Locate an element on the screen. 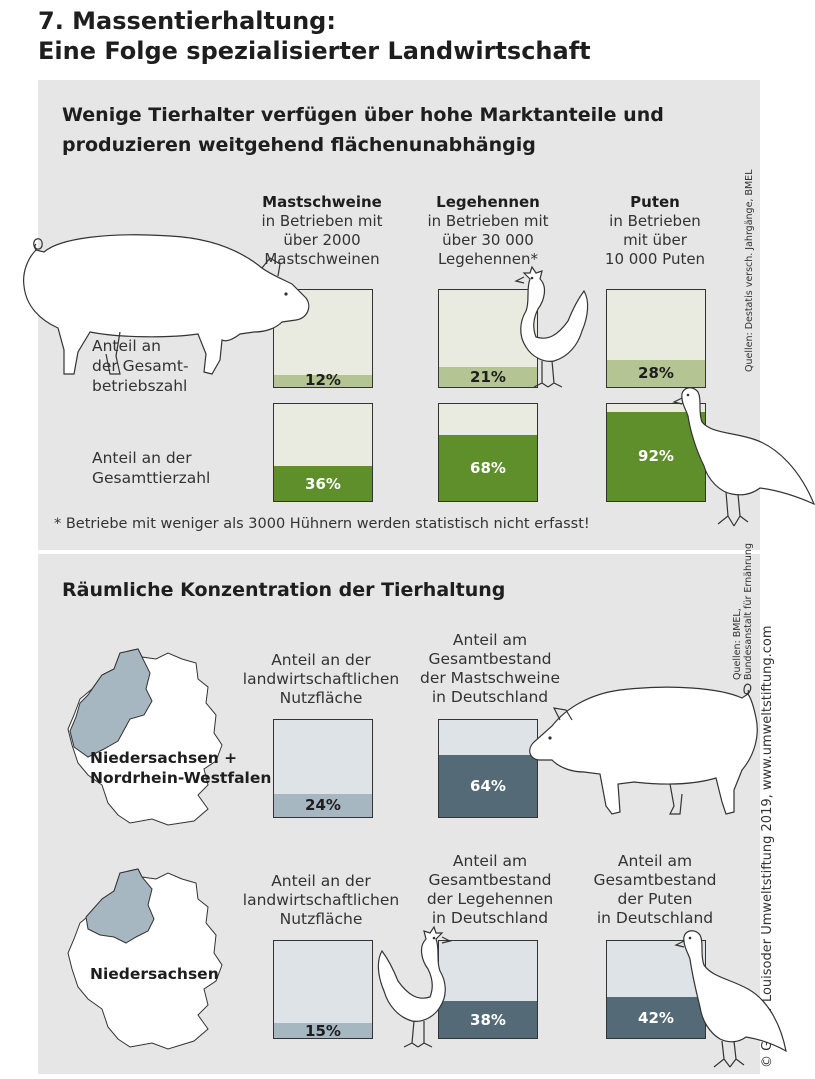  row-label-tierzahl: Anteil an der Gesamttierzahl is located at coordinates (151, 468).